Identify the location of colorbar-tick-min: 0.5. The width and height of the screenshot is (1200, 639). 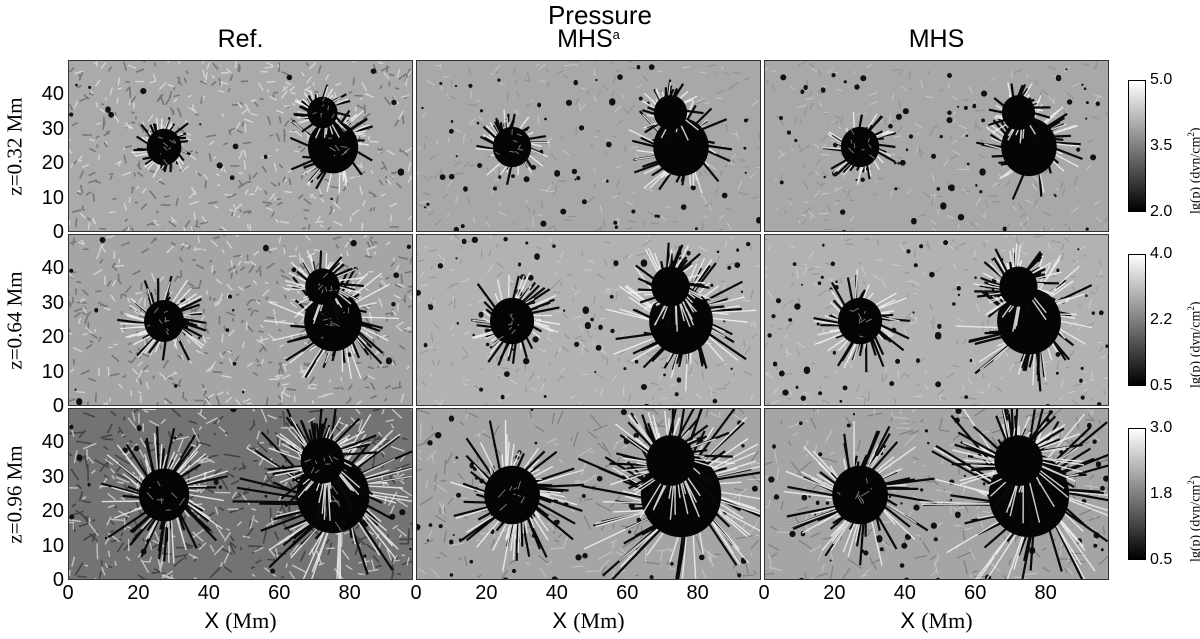
(1161, 559).